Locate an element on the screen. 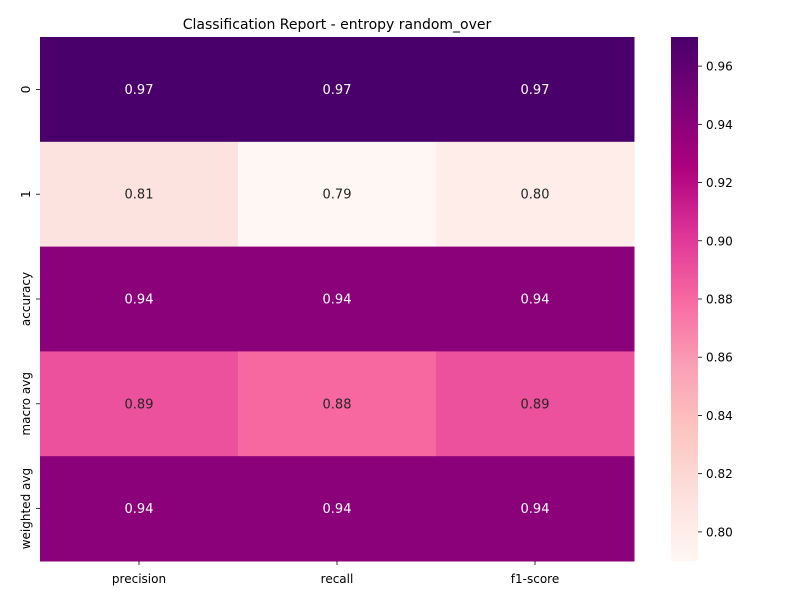  colorbar-tick-label: 0.92 is located at coordinates (719, 183).